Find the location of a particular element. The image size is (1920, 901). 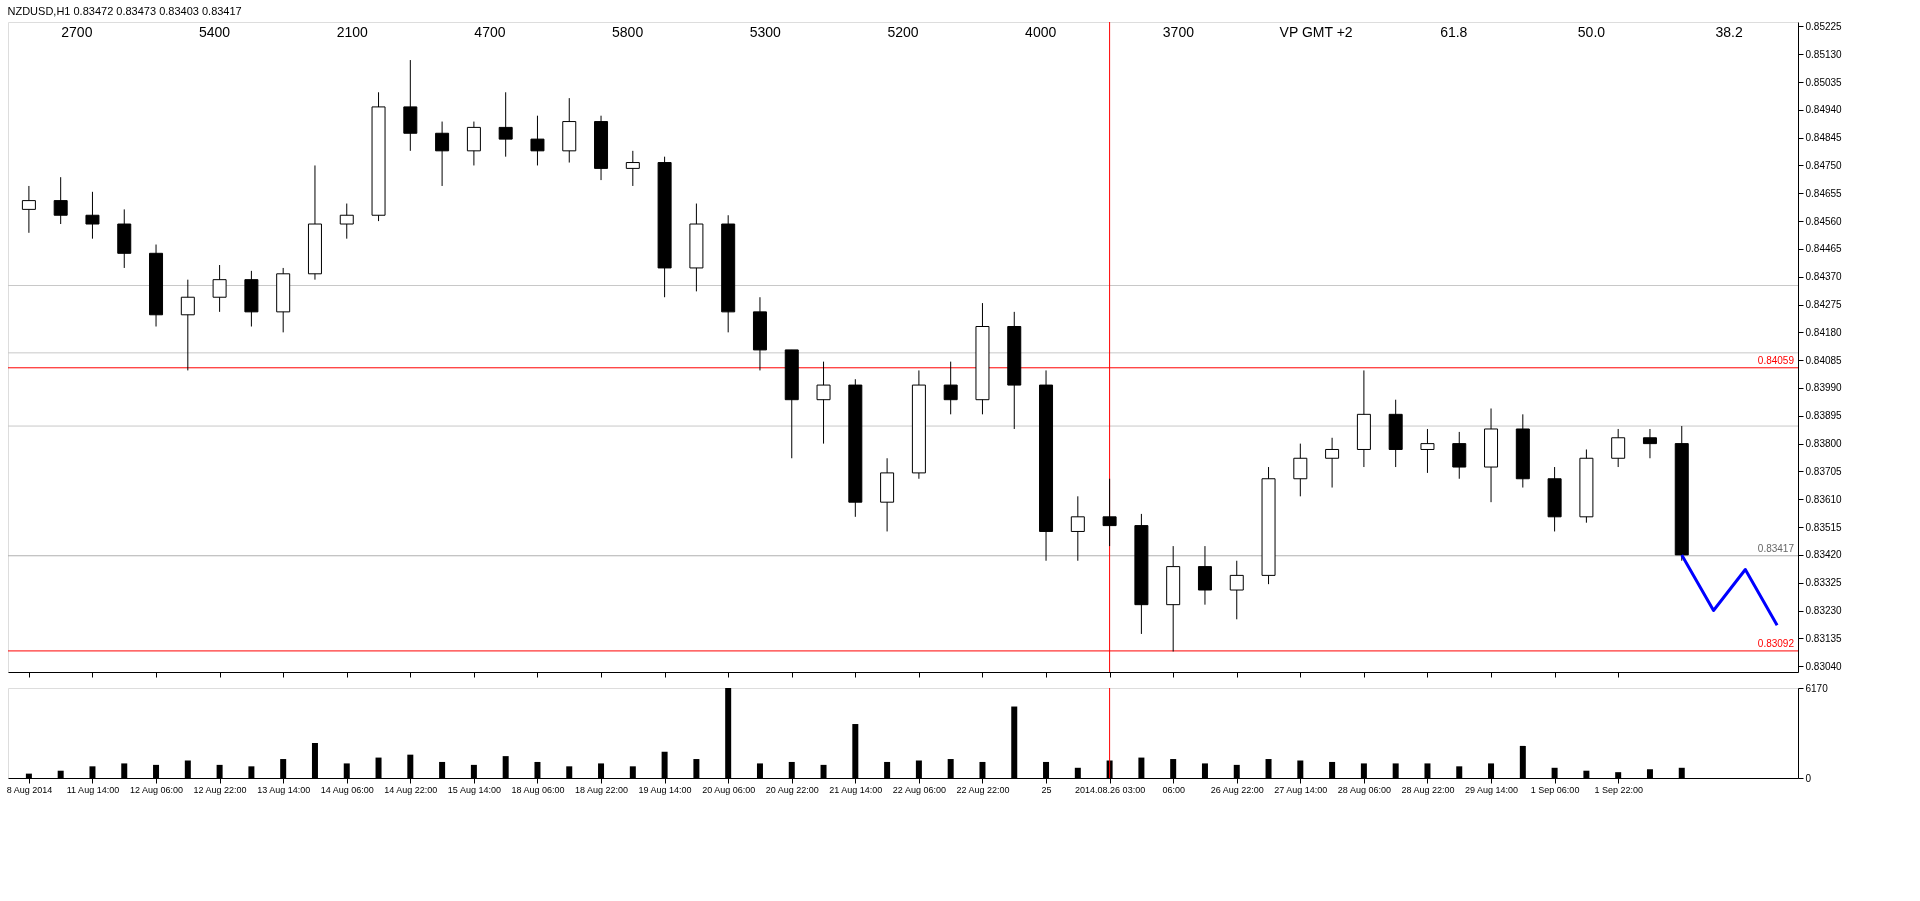

y-tick-label: 0.83135 is located at coordinates (1824, 638).